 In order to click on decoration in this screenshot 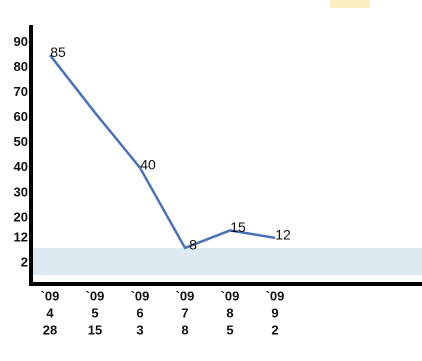, I will do `click(350, 4)`.